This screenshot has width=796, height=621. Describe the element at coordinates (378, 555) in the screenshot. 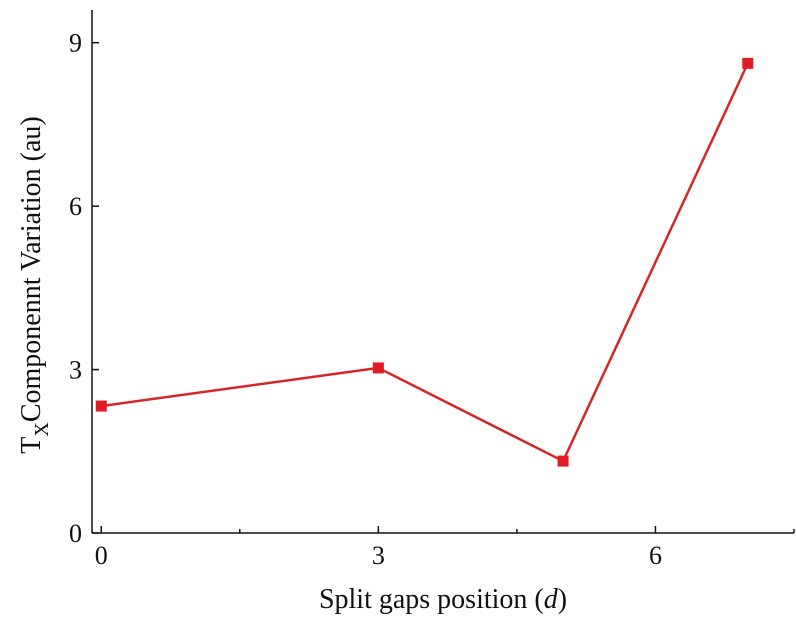

I see `x-tick-label: 3` at that location.